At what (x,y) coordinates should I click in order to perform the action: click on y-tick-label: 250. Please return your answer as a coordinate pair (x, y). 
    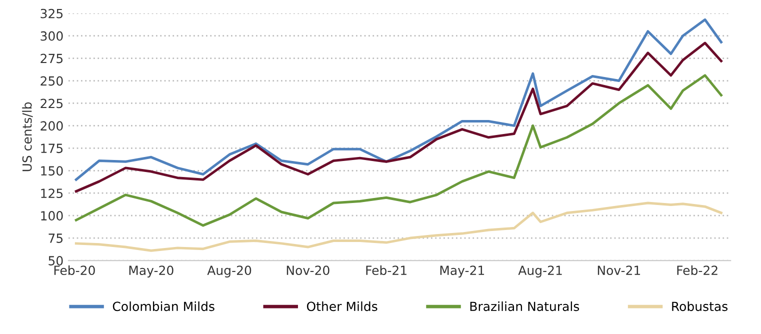
    Looking at the image, I should click on (51, 81).